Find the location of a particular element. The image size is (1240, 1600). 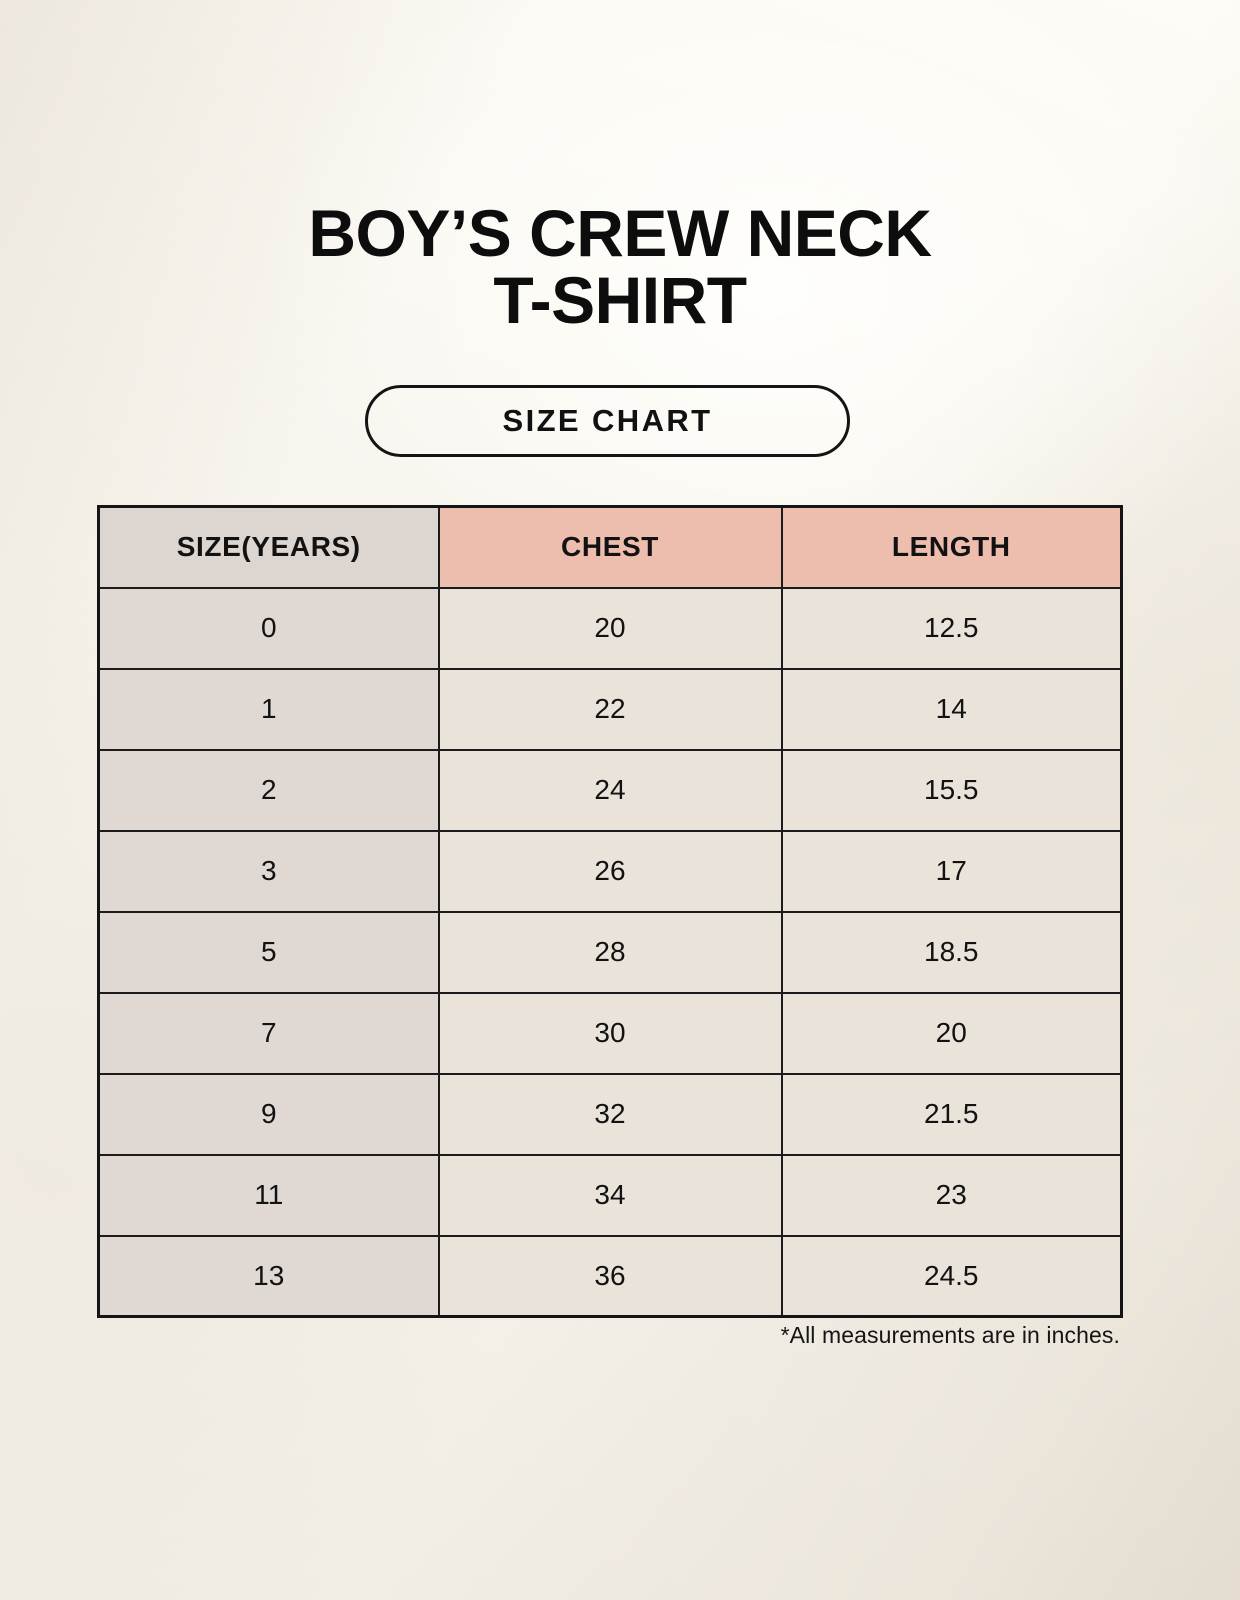

cell-length: 24.5 is located at coordinates (951, 1276).